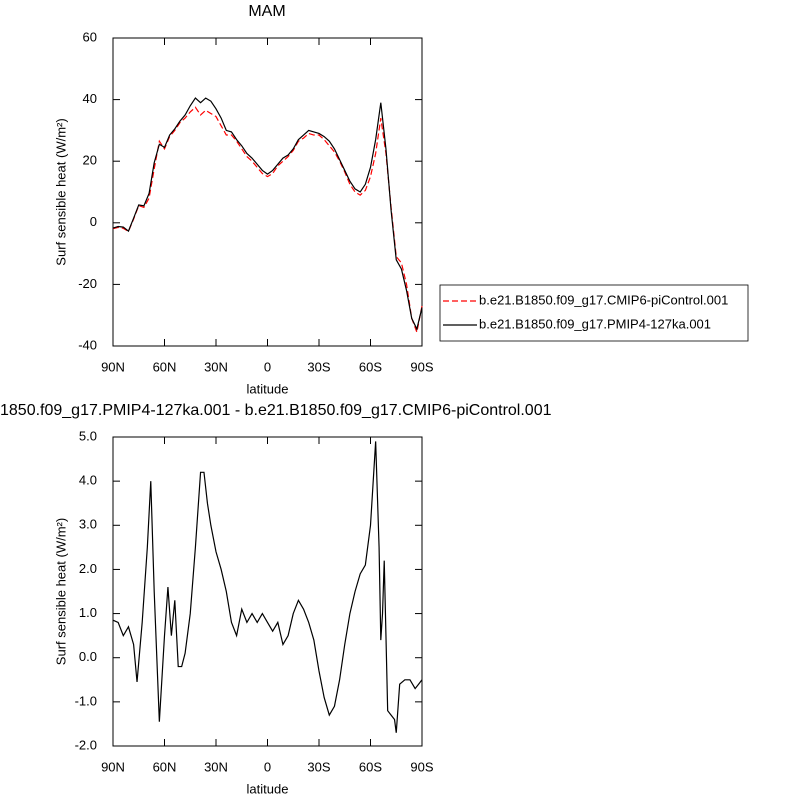 This screenshot has width=800, height=800. Describe the element at coordinates (90, 160) in the screenshot. I see `y-tick-label: 20` at that location.